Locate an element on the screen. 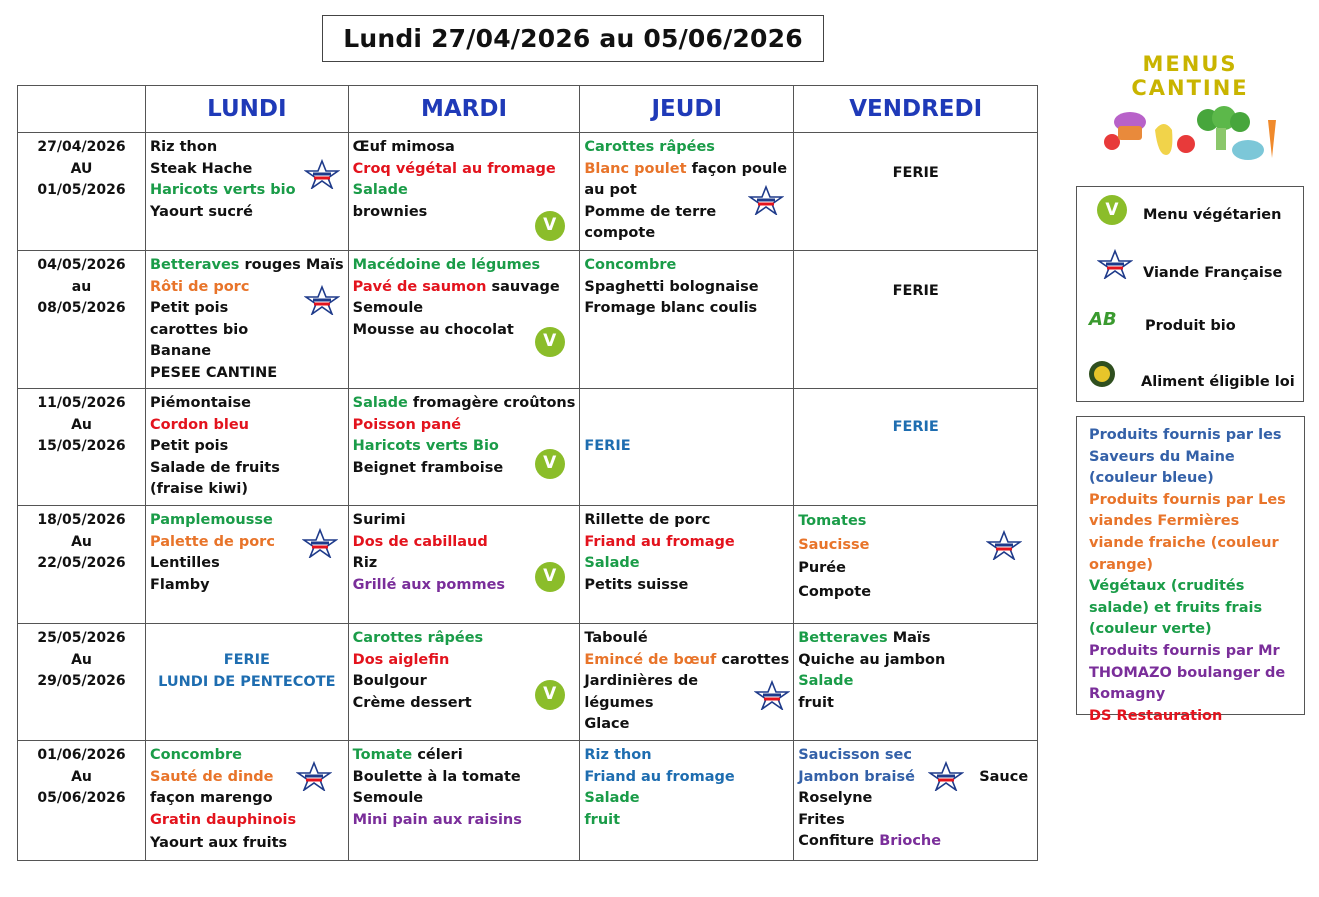 This screenshot has width=1319, height=897. header-lundi: LUNDI is located at coordinates (247, 109).